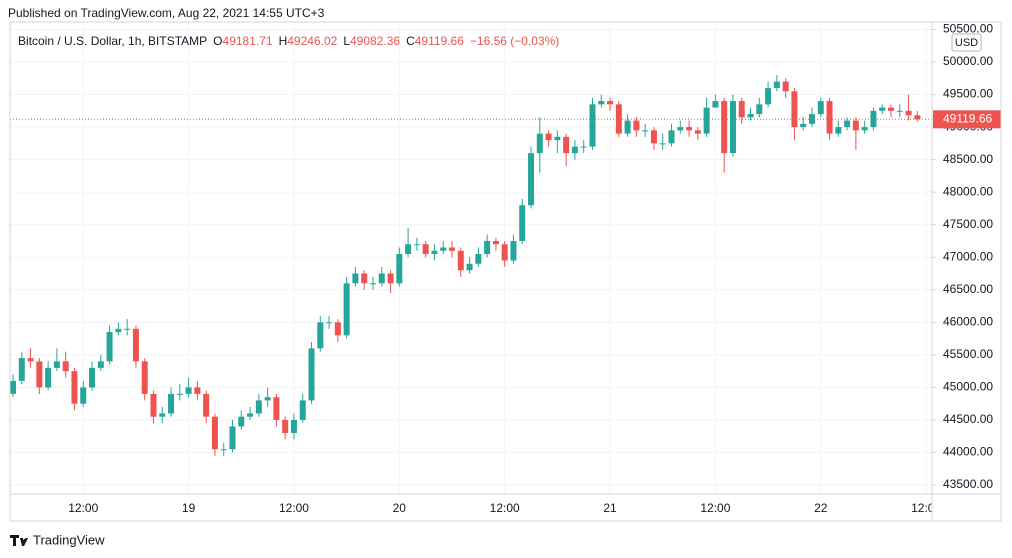  Describe the element at coordinates (189, 508) in the screenshot. I see `x-tick-label: 19` at that location.